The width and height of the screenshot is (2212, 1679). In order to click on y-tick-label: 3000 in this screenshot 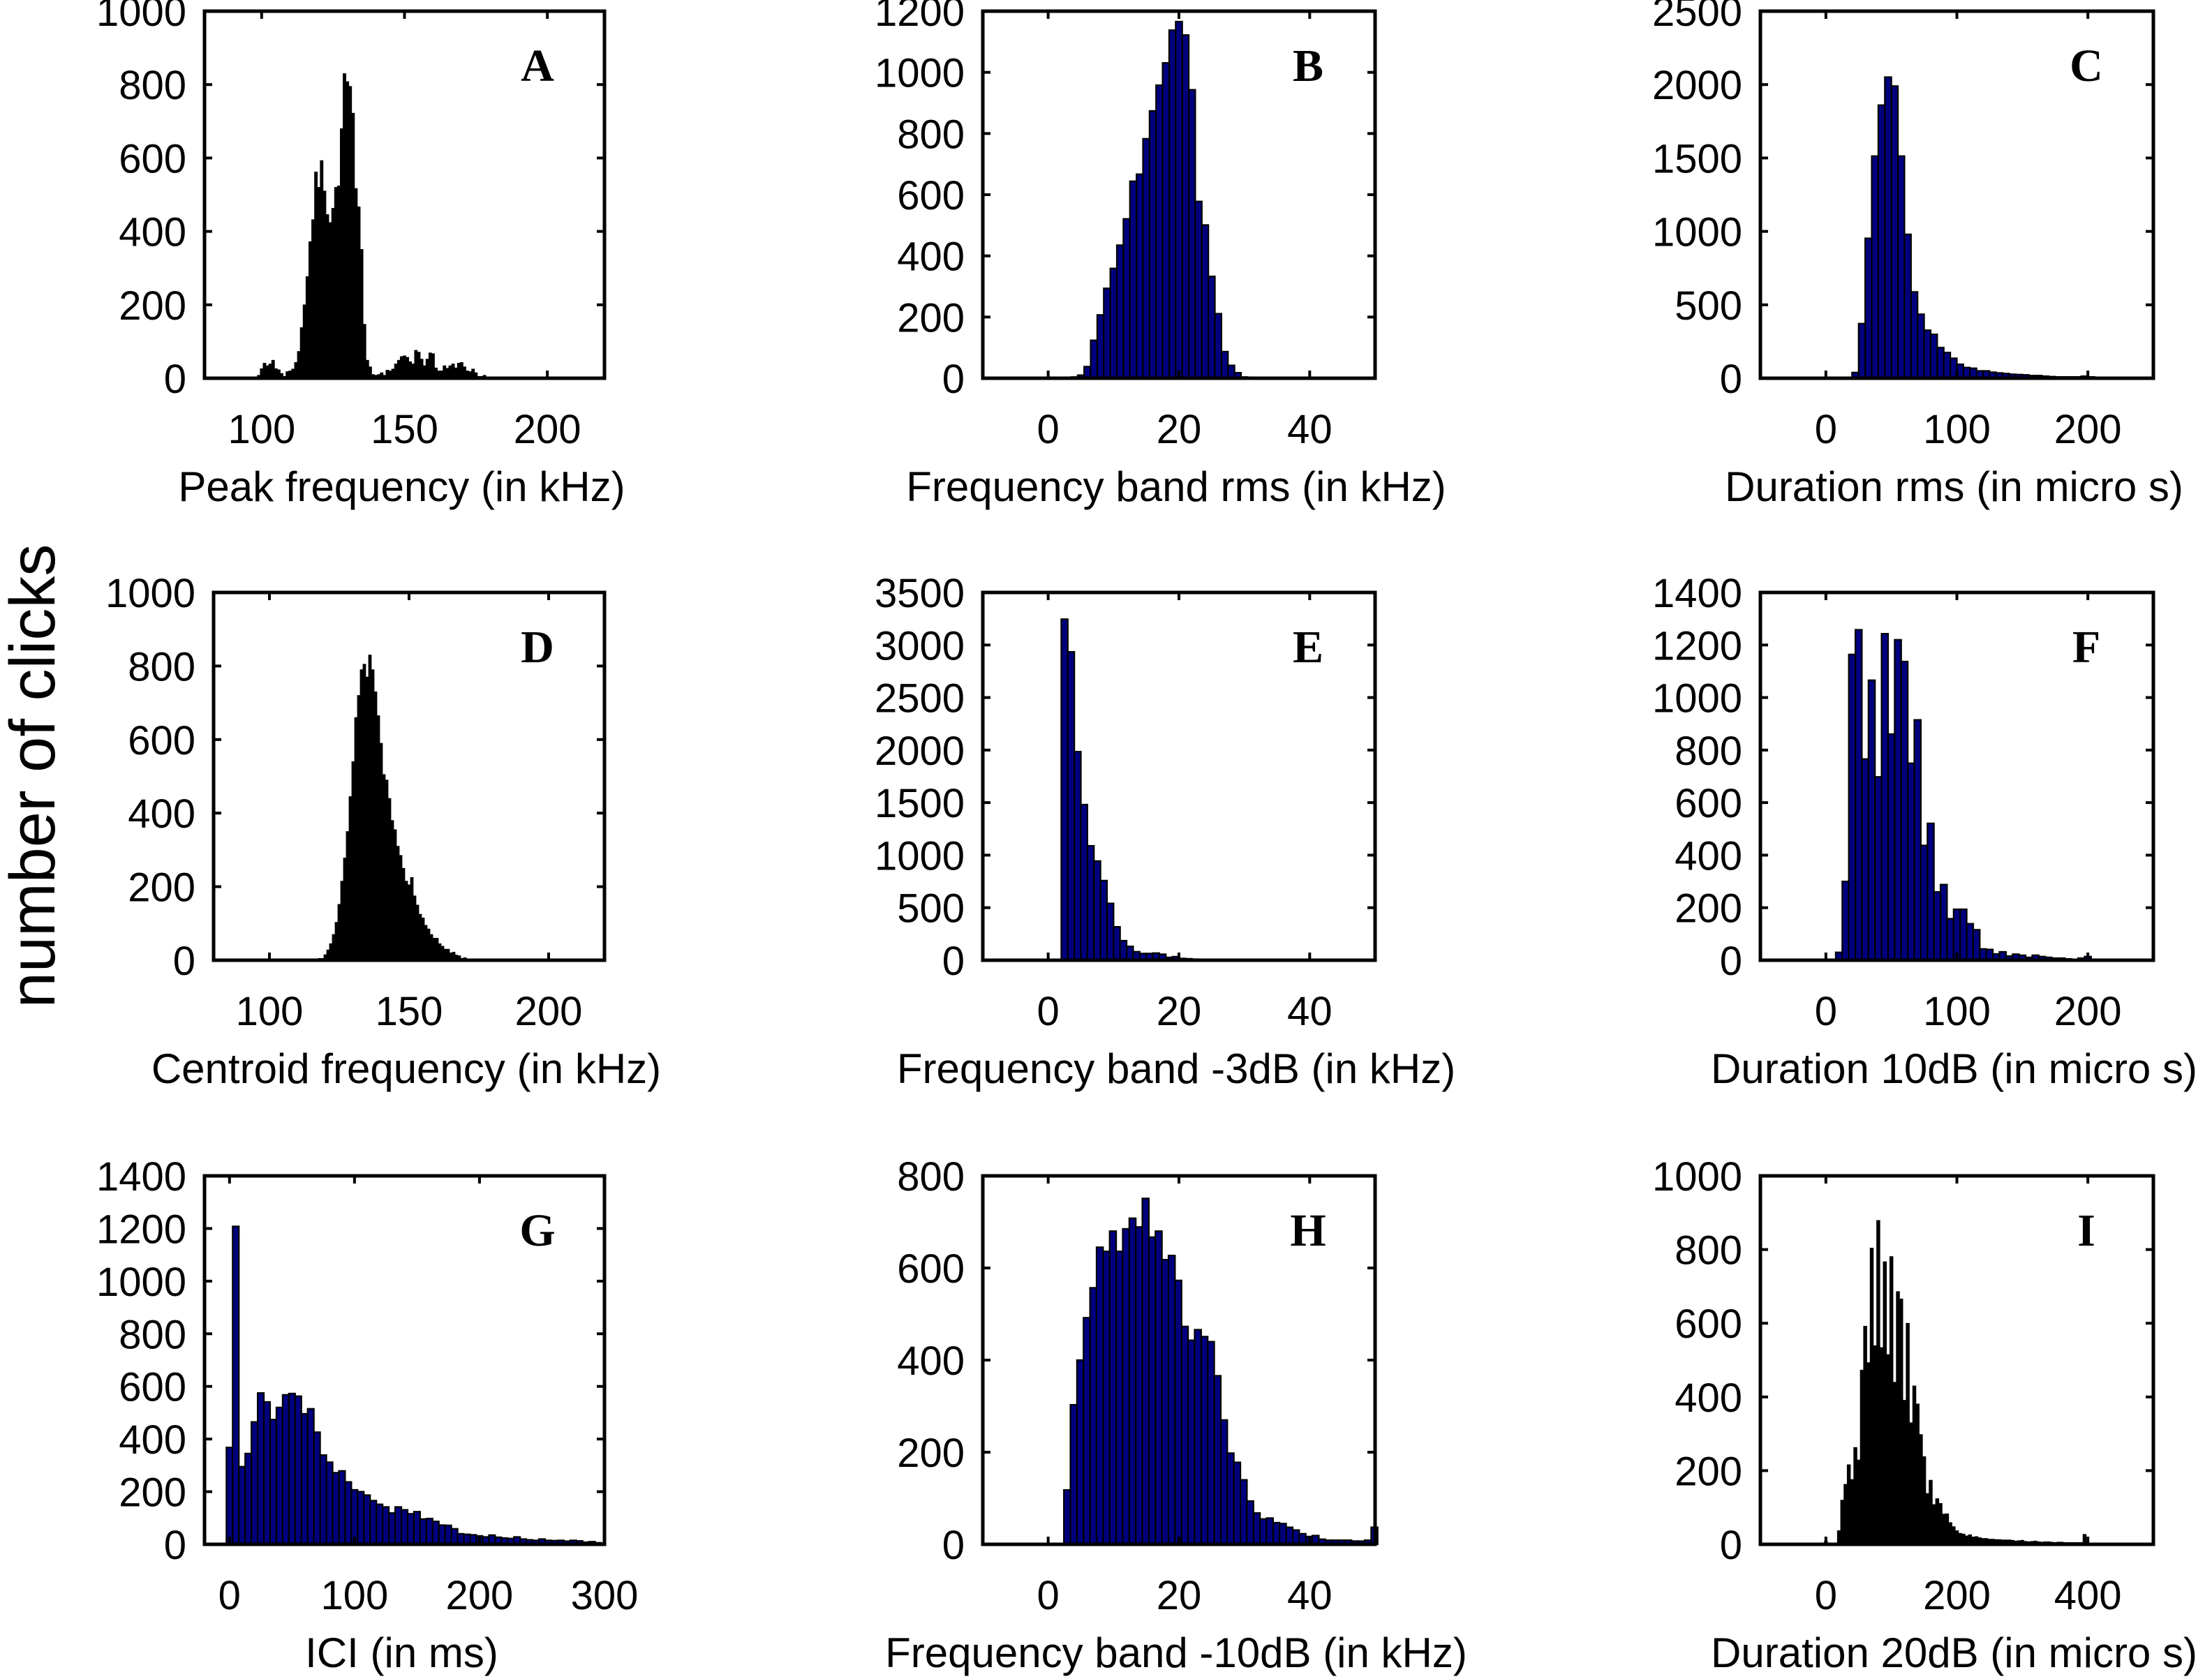, I will do `click(920, 646)`.